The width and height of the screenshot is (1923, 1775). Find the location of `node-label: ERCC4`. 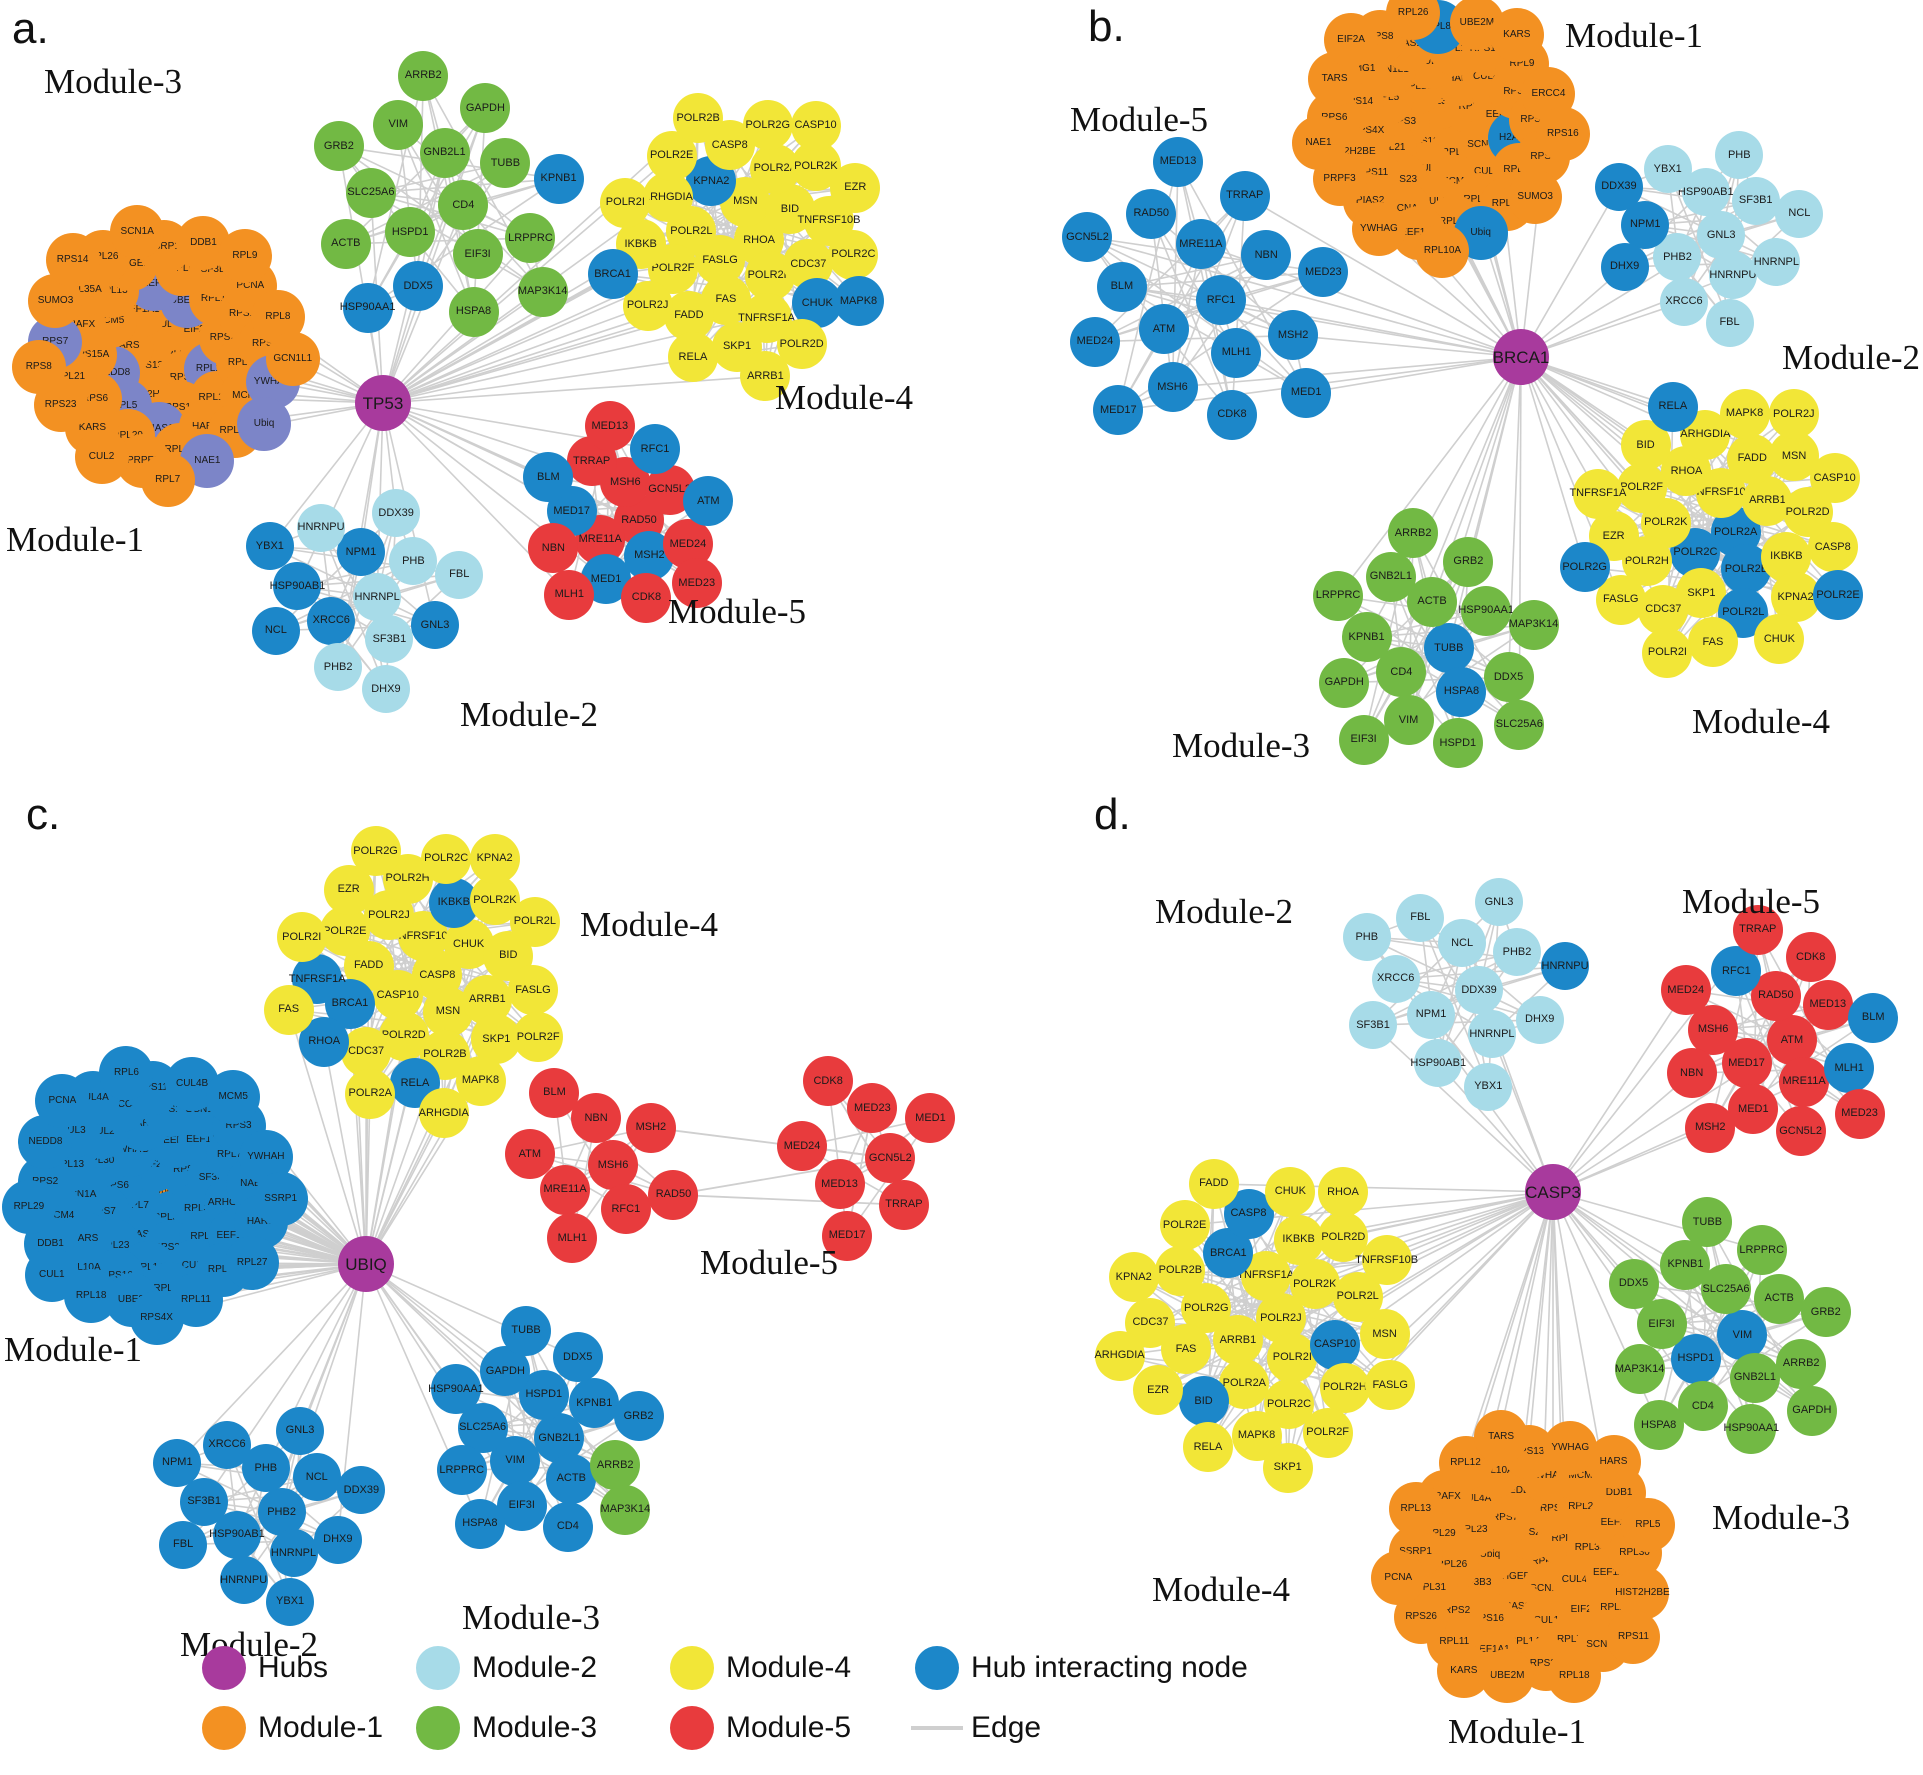

node-label: ERCC4 is located at coordinates (120, 1105).